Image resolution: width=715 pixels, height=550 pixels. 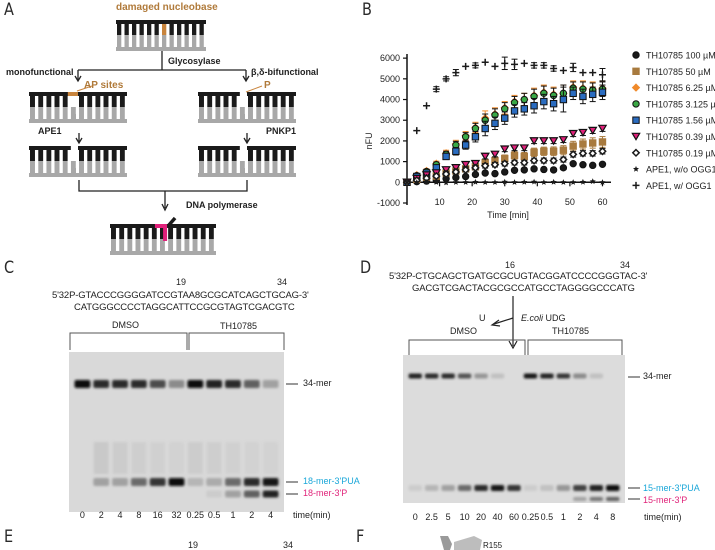 I want to click on y-tick-label: 1000, so click(x=390, y=162).